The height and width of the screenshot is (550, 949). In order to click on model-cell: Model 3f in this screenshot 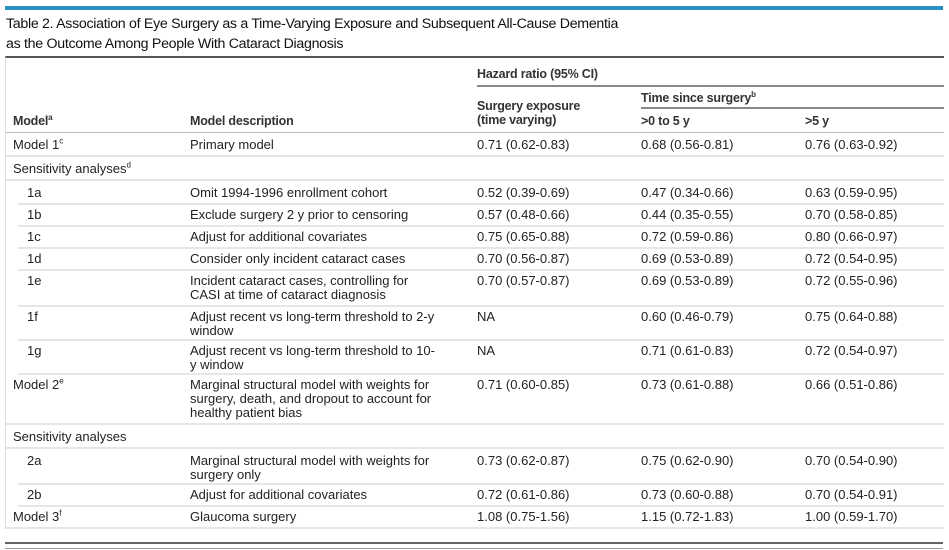, I will do `click(37, 516)`.